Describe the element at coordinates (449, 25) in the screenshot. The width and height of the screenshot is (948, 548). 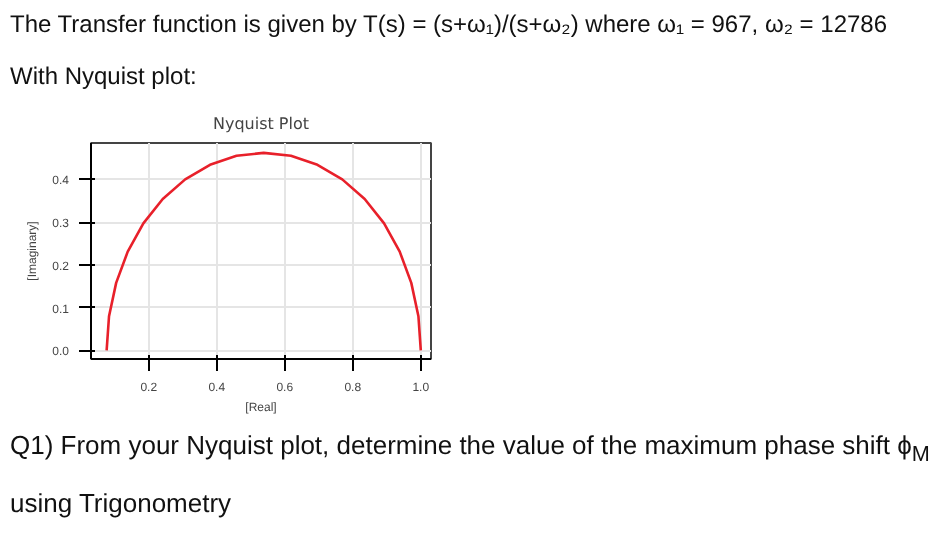
I see `text: The Transfer function is given by T(s) = (s+ω₁)/(s+ω₂) where ω₁ = 967, ω₂ = 12786` at that location.